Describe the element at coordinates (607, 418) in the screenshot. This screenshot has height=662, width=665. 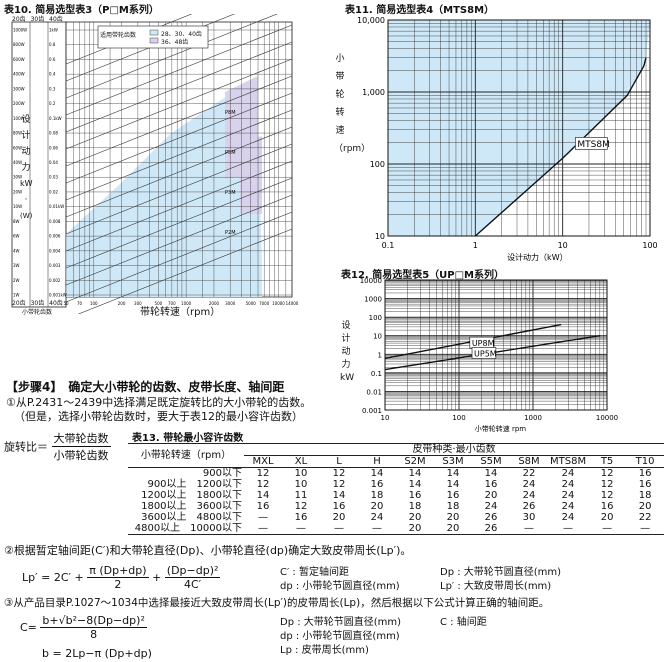
I see `table12-x-tick: 10000` at that location.